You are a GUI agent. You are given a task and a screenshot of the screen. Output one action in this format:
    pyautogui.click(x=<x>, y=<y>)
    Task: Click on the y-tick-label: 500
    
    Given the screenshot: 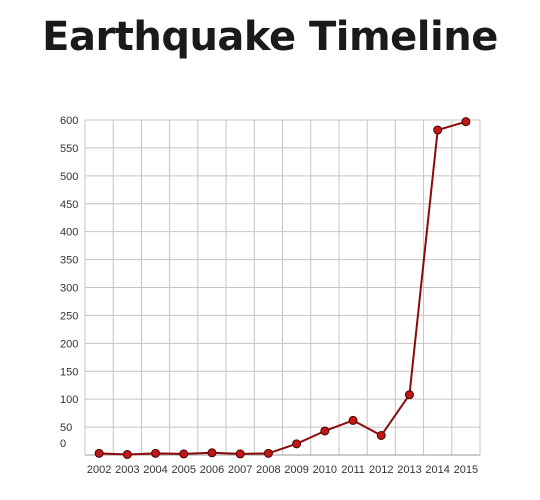 What is the action you would take?
    pyautogui.click(x=69, y=177)
    